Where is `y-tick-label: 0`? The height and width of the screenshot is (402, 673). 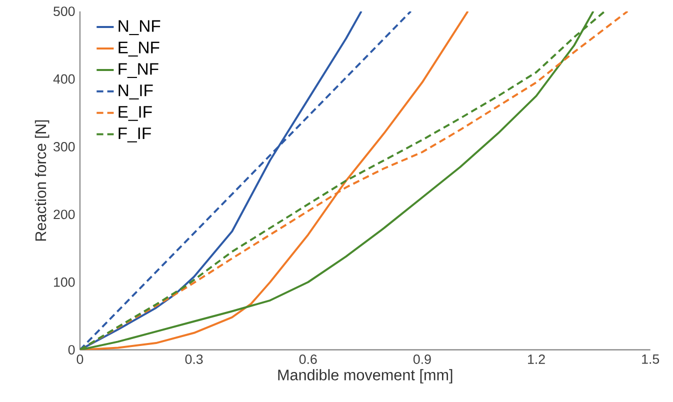 y-tick-label: 0 is located at coordinates (71, 350).